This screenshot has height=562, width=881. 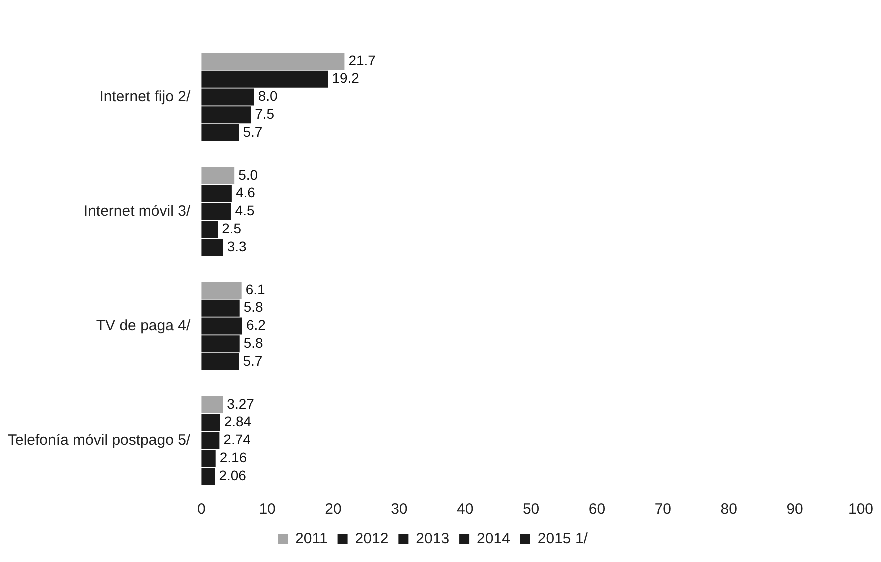 What do you see at coordinates (144, 325) in the screenshot?
I see `y-tick-label: TV de paga 4/` at bounding box center [144, 325].